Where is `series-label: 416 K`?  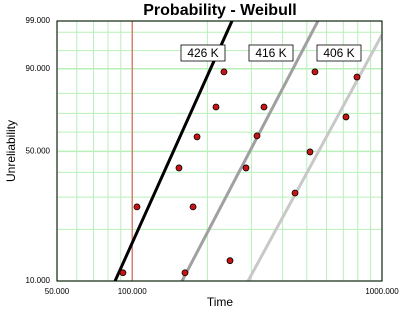
series-label: 416 K is located at coordinates (270, 53).